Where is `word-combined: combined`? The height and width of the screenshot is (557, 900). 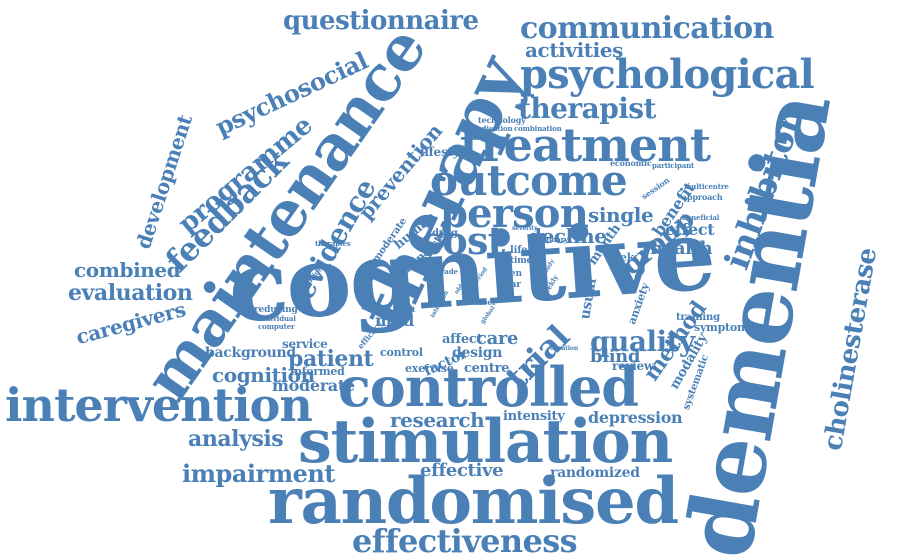 word-combined: combined is located at coordinates (127, 270).